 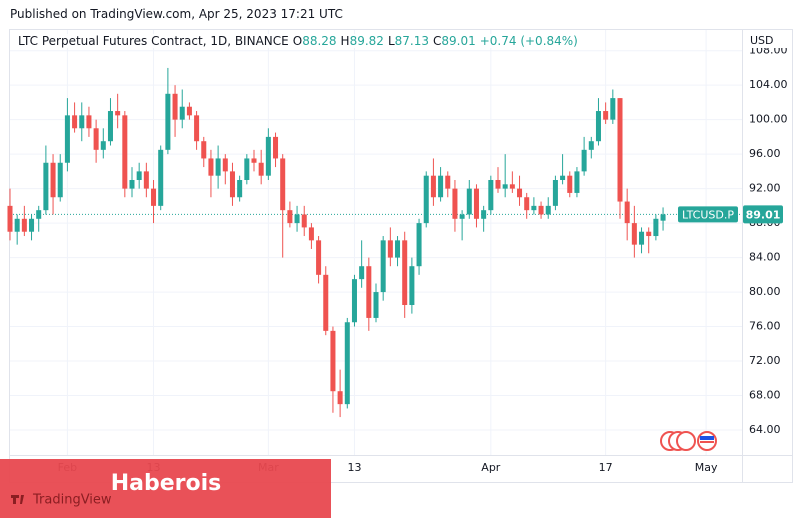 What do you see at coordinates (491, 467) in the screenshot?
I see `x-tick-label: Apr` at bounding box center [491, 467].